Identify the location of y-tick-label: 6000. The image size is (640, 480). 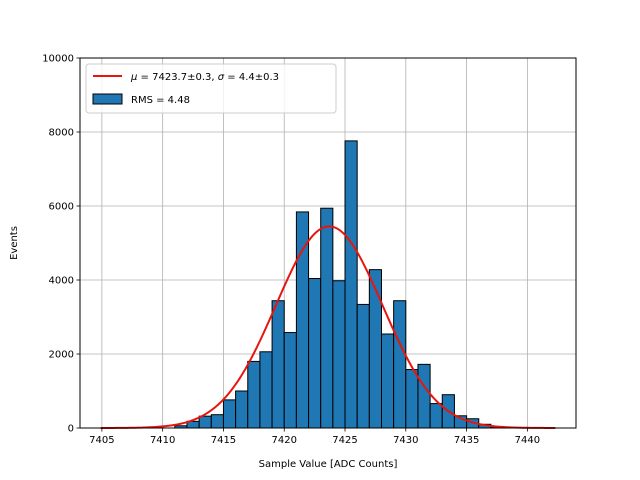
(61, 207).